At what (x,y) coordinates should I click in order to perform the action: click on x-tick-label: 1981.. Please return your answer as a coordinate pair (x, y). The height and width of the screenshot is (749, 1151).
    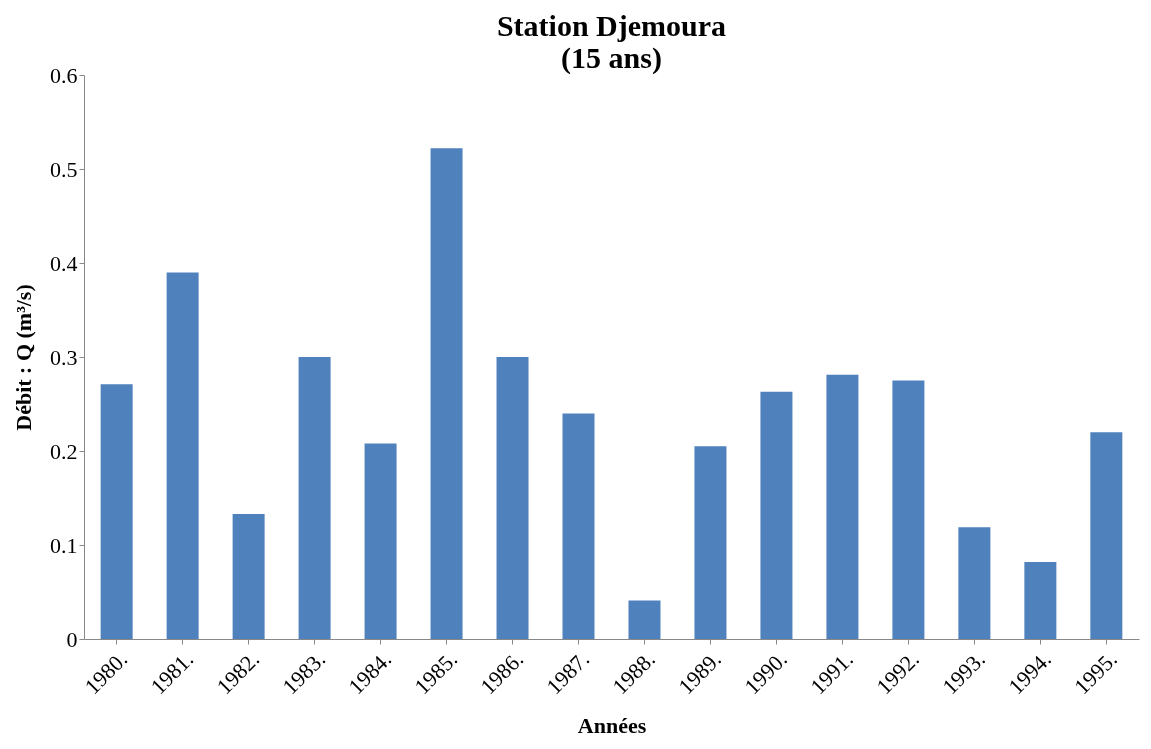
    Looking at the image, I should click on (172, 673).